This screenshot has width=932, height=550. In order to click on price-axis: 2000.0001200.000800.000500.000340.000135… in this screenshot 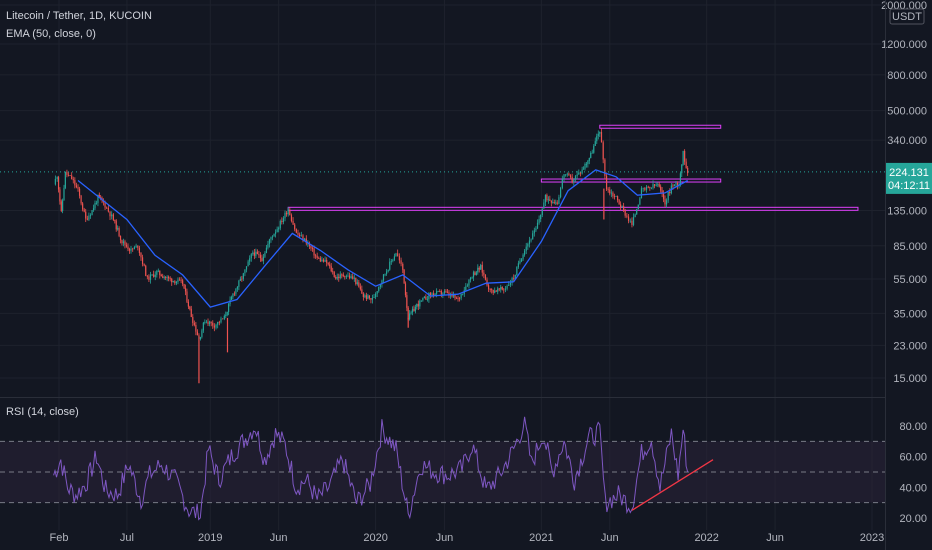, I will do `click(904, 192)`.